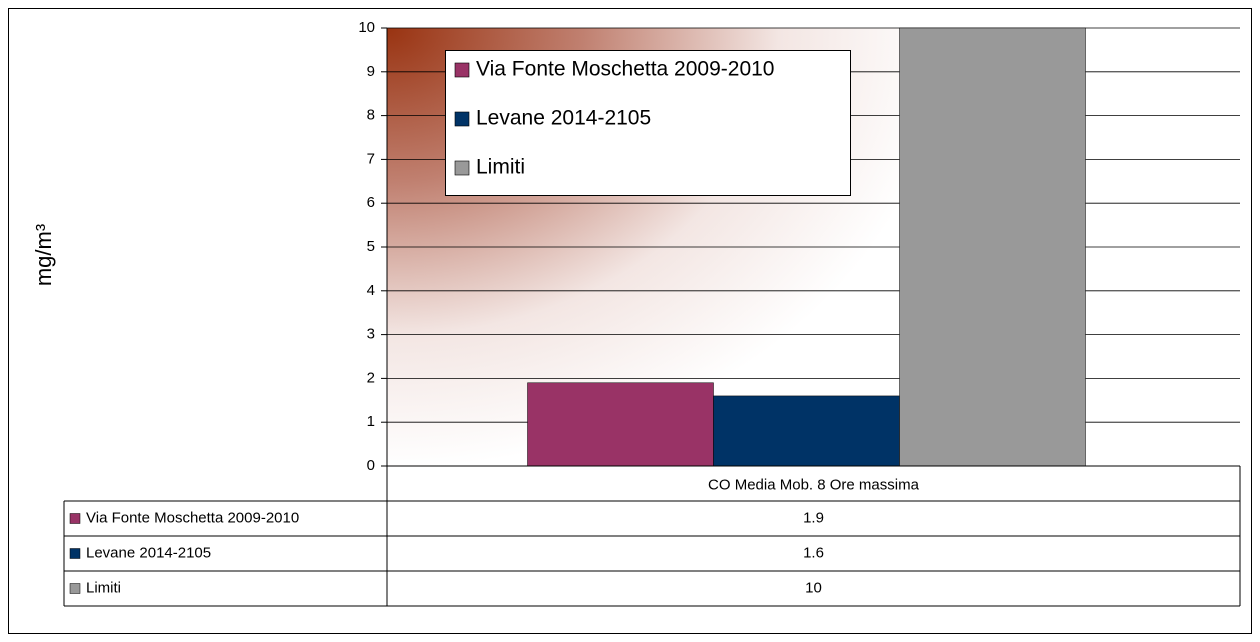 This screenshot has width=1260, height=642. I want to click on y-tick-label: 0, so click(371, 465).